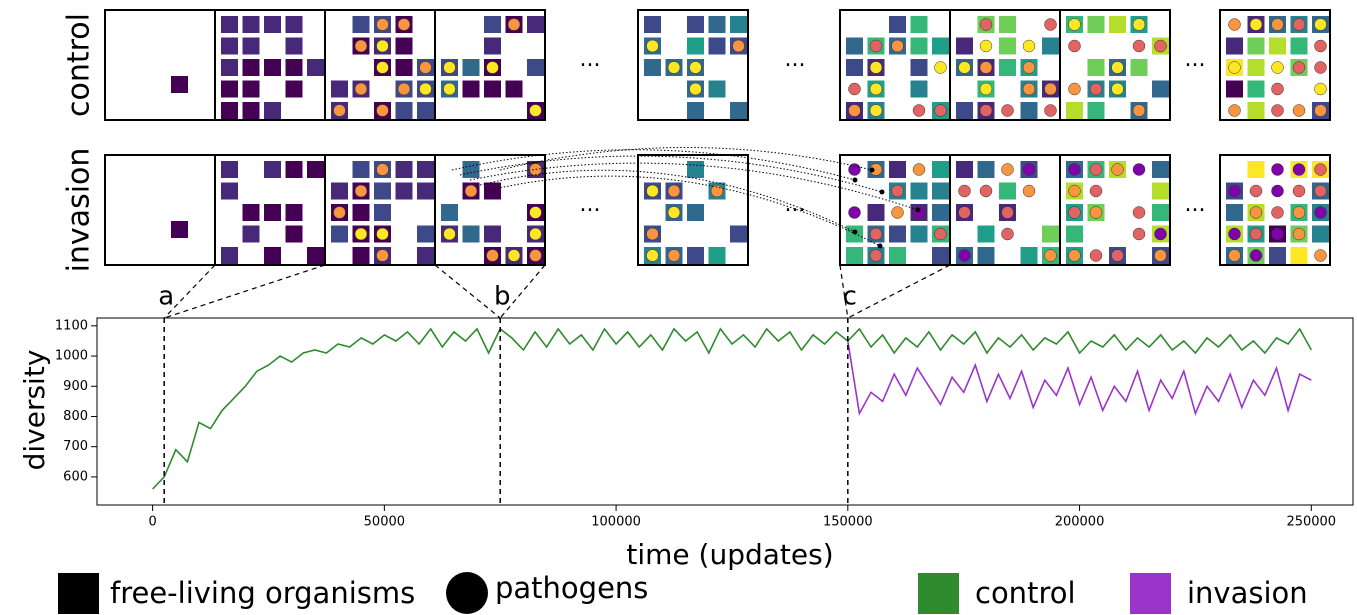 The width and height of the screenshot is (1357, 615). Describe the element at coordinates (71, 356) in the screenshot. I see `y-tick-label: 1000` at that location.